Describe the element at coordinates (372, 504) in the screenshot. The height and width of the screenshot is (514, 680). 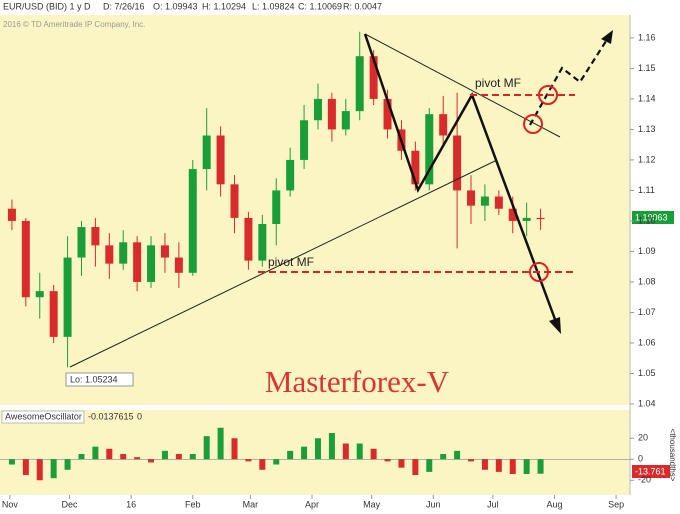
I see `x-tick-label: May` at that location.